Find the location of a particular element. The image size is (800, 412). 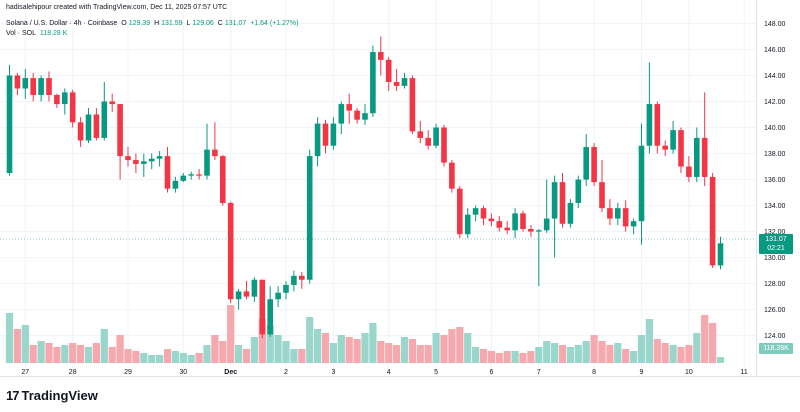

high-label: H is located at coordinates (157, 23).